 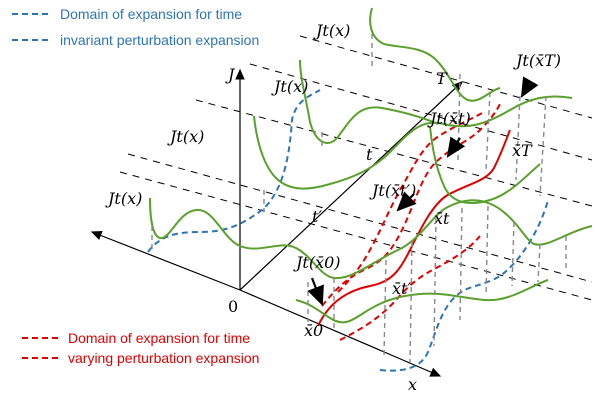 I want to click on legend-top-line1: Domain of expansion for time, so click(x=151, y=14).